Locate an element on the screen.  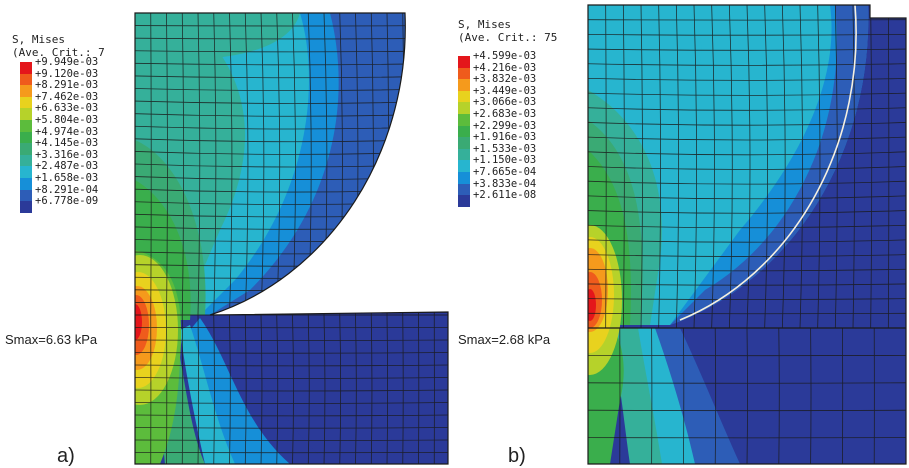
legend-value: +7.665e-04 is located at coordinates (505, 171).